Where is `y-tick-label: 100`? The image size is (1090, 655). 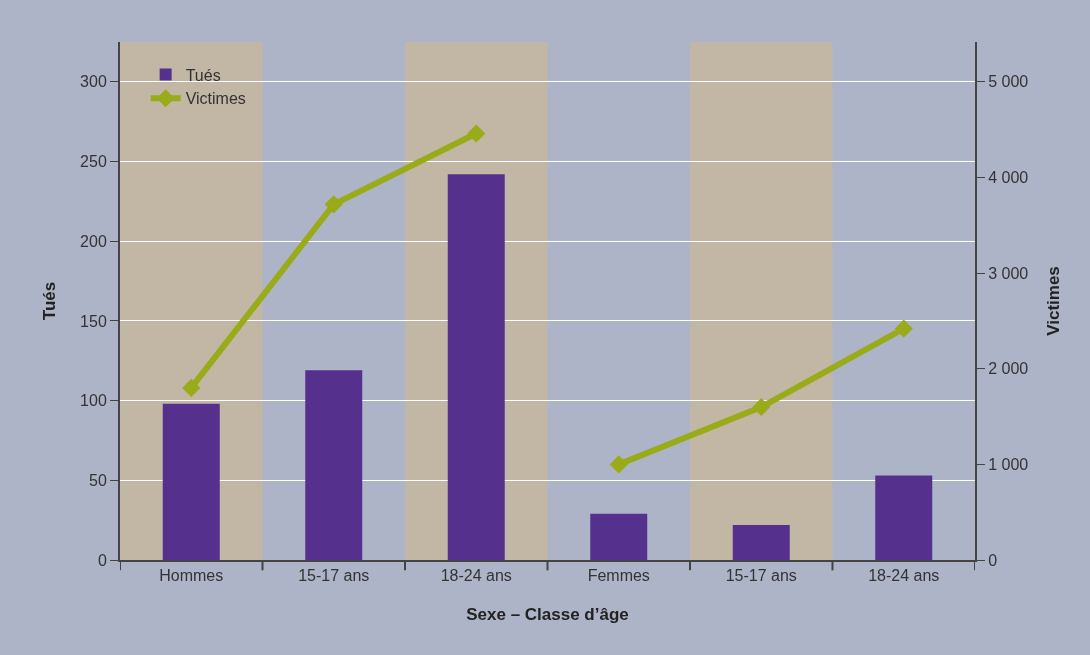 y-tick-label: 100 is located at coordinates (93, 401).